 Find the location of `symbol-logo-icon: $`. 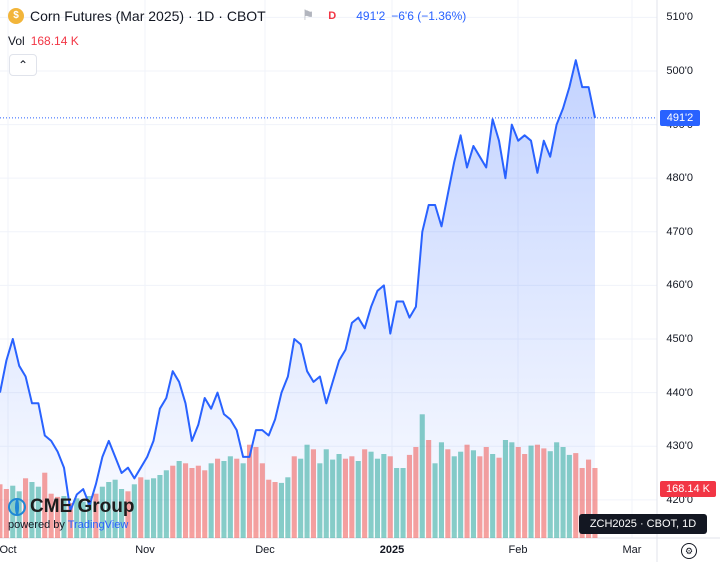

symbol-logo-icon: $ is located at coordinates (16, 15).